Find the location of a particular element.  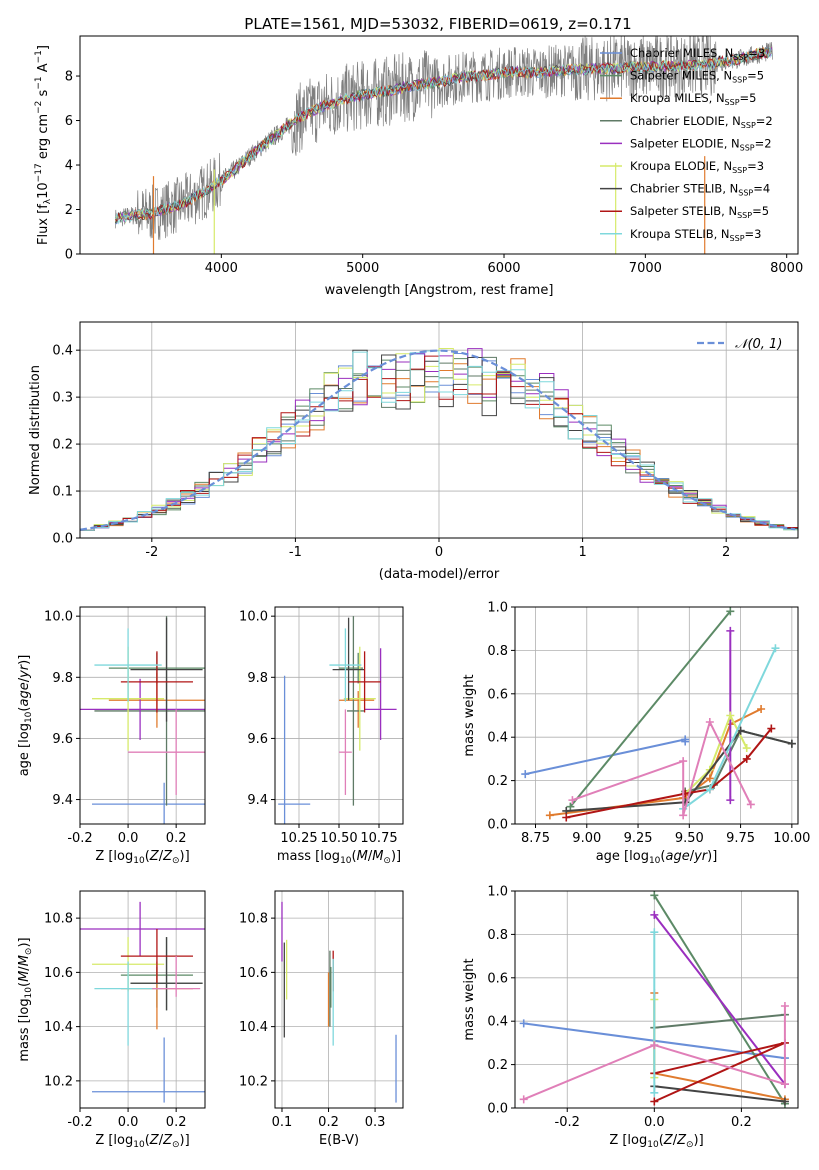

x-tick-label: 10.00 is located at coordinates (791, 838).